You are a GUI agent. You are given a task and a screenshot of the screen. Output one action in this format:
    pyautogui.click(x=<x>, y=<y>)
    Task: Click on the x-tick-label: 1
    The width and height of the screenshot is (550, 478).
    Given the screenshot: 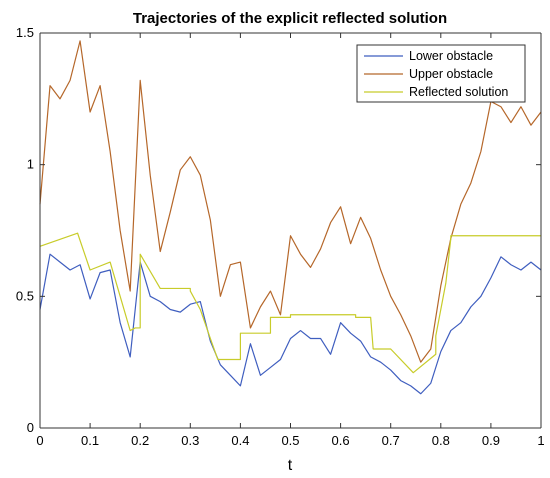 What is the action you would take?
    pyautogui.click(x=540, y=440)
    